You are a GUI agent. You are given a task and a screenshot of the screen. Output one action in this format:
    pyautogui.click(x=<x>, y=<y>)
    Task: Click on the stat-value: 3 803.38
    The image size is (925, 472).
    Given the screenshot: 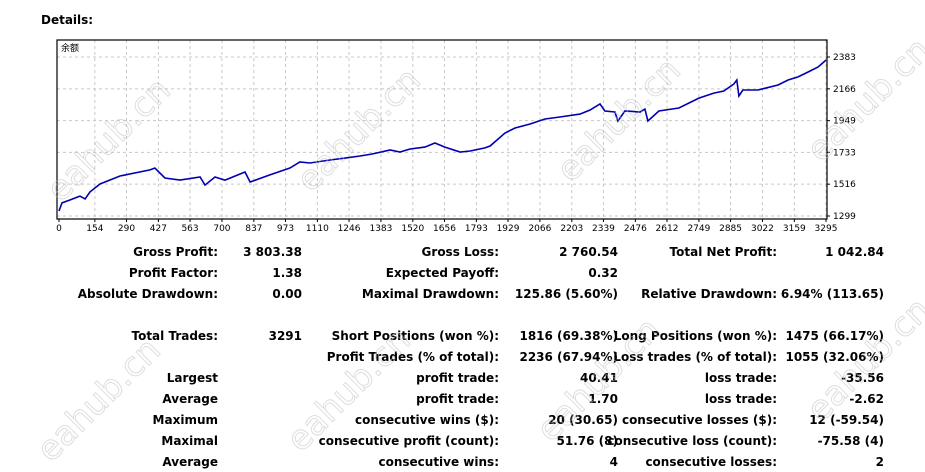 What is the action you would take?
    pyautogui.click(x=272, y=252)
    